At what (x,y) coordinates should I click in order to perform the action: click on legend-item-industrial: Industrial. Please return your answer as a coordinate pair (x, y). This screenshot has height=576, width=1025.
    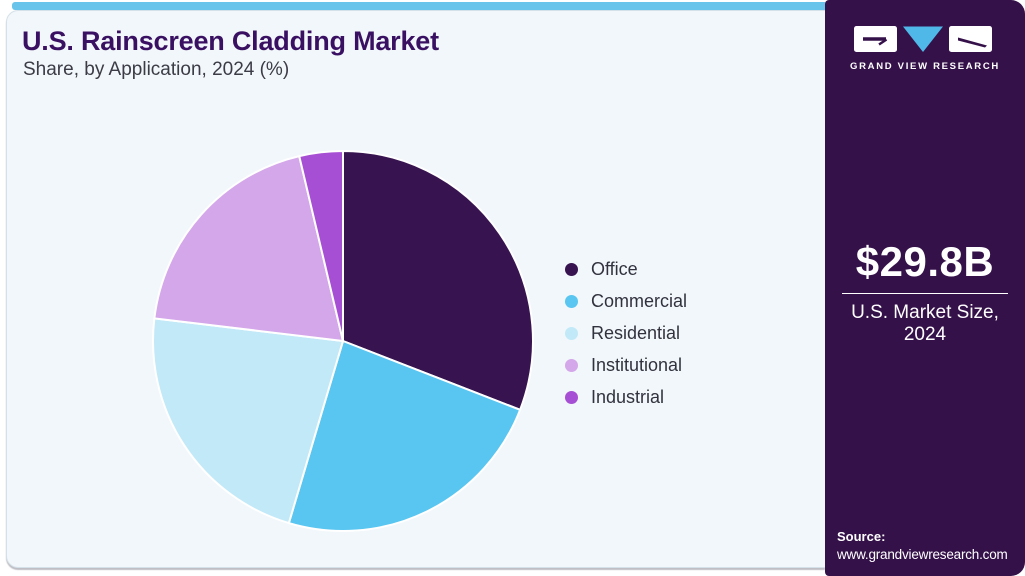
    Looking at the image, I should click on (626, 397).